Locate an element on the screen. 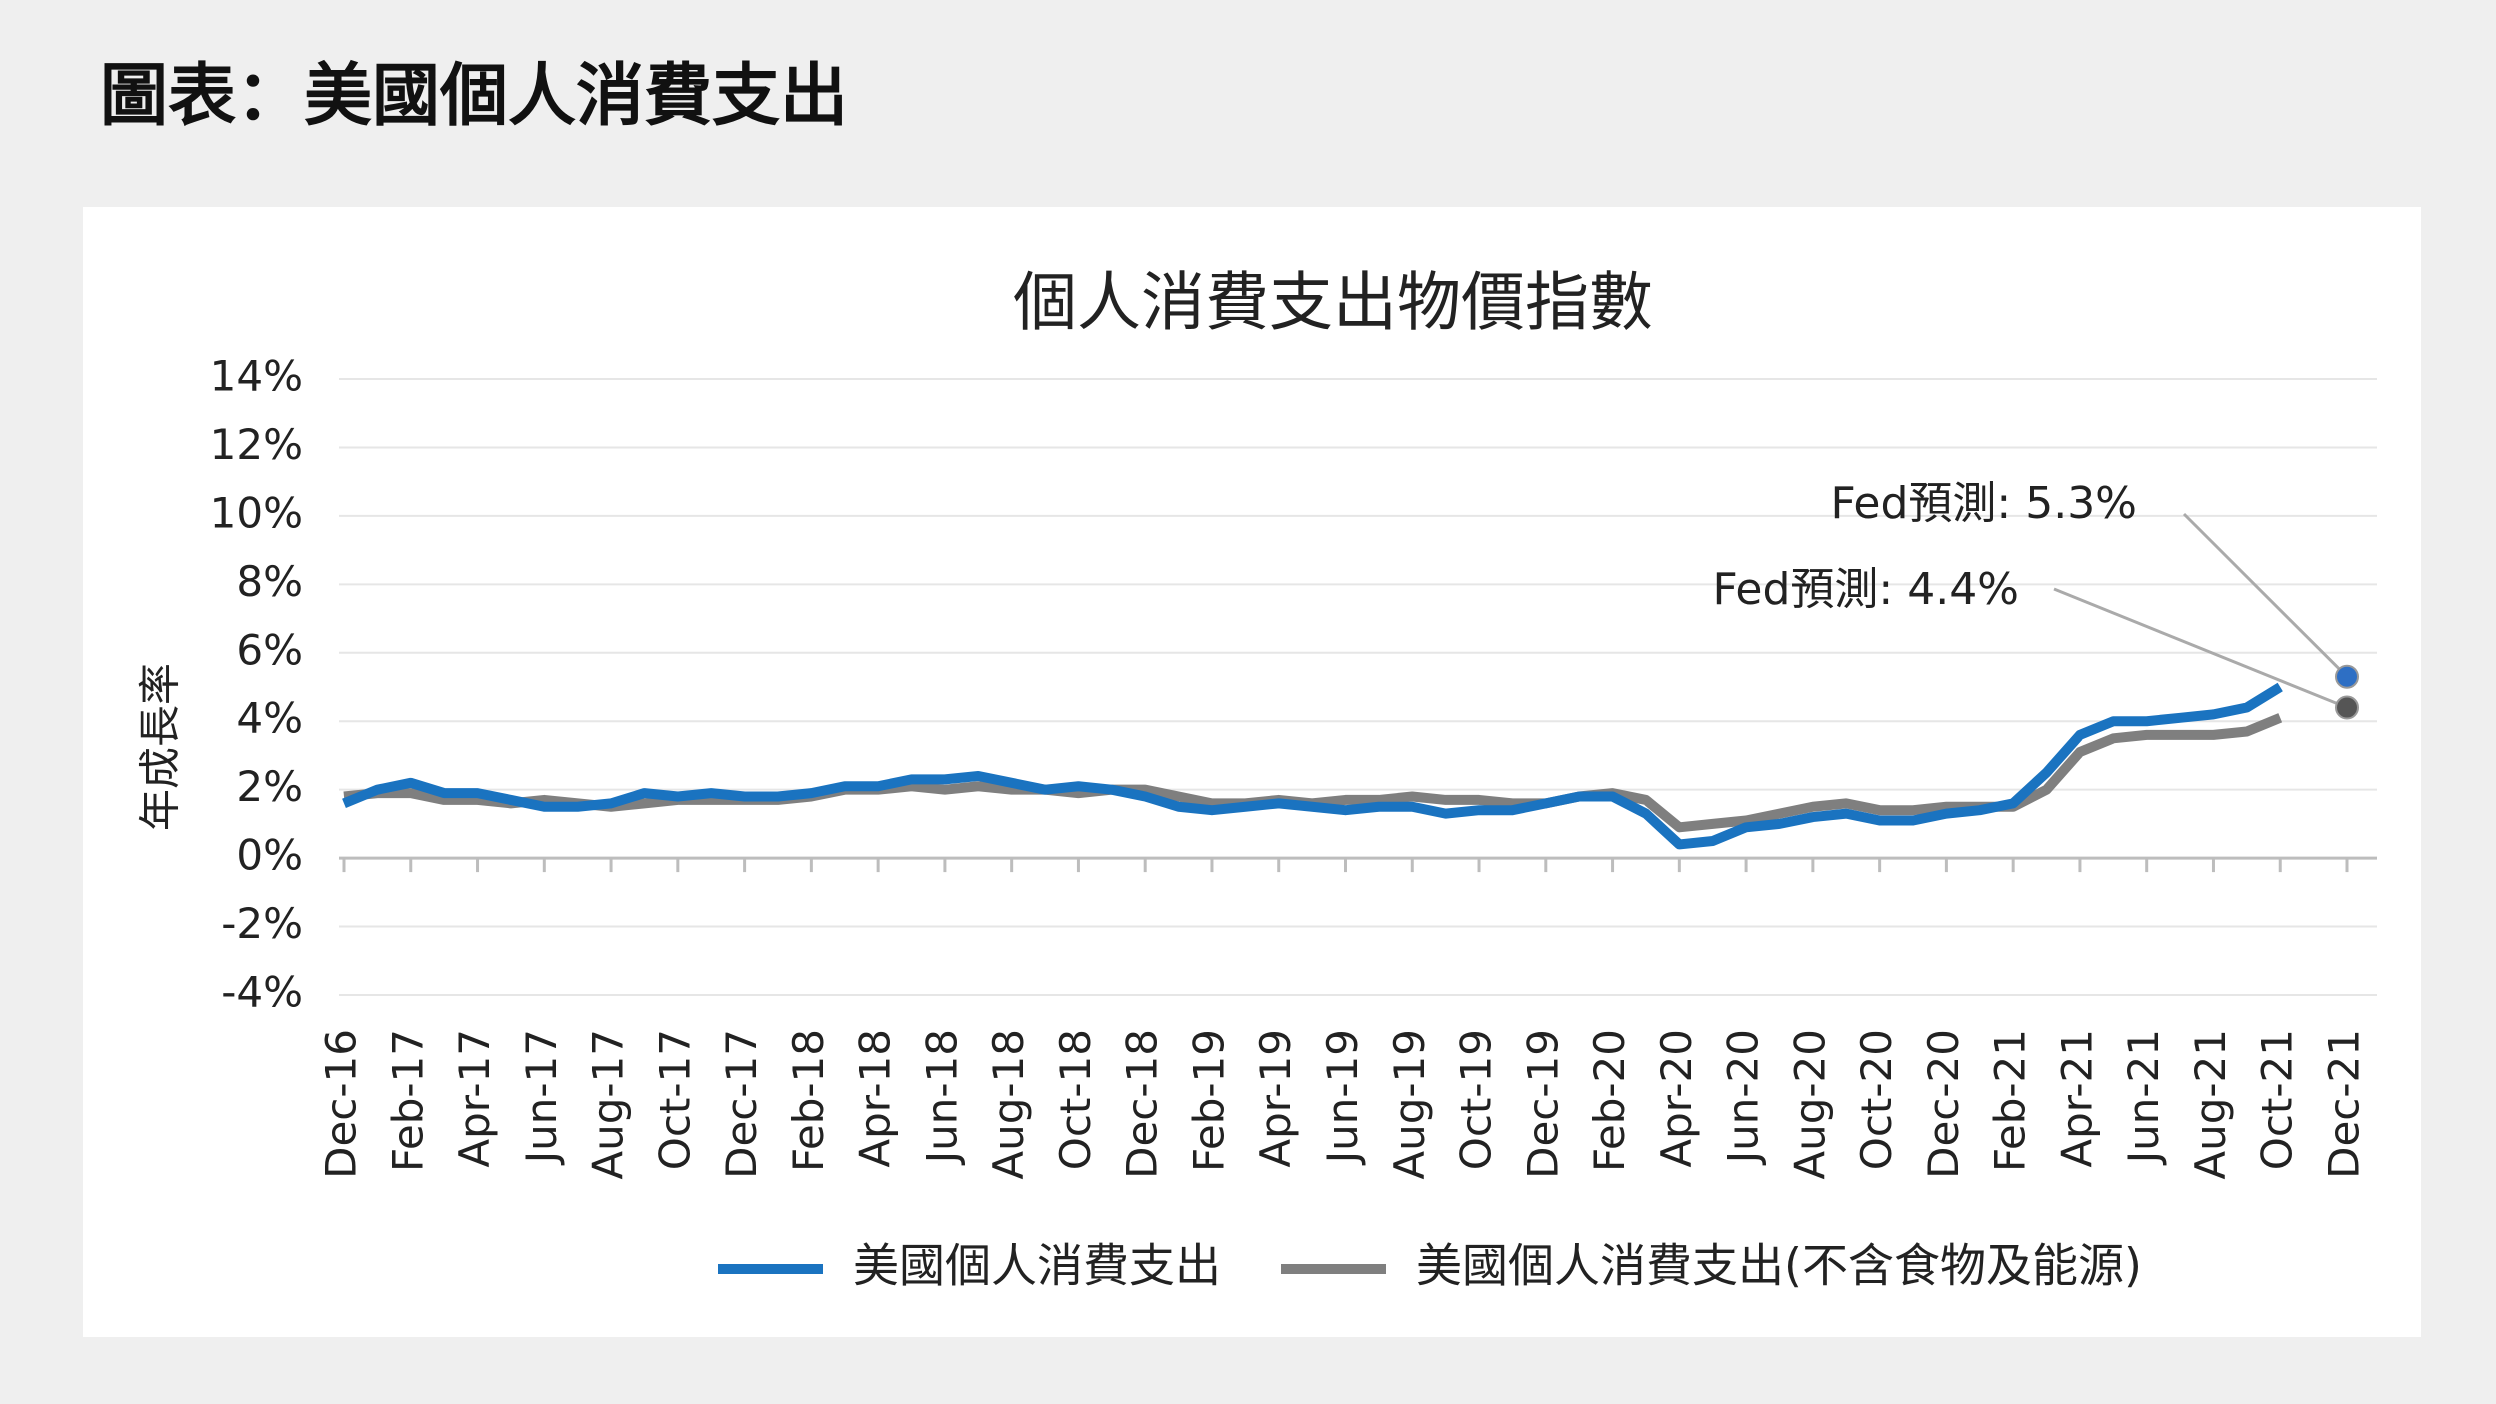  x-tick-label: Dec-18 is located at coordinates (1142, 1104).